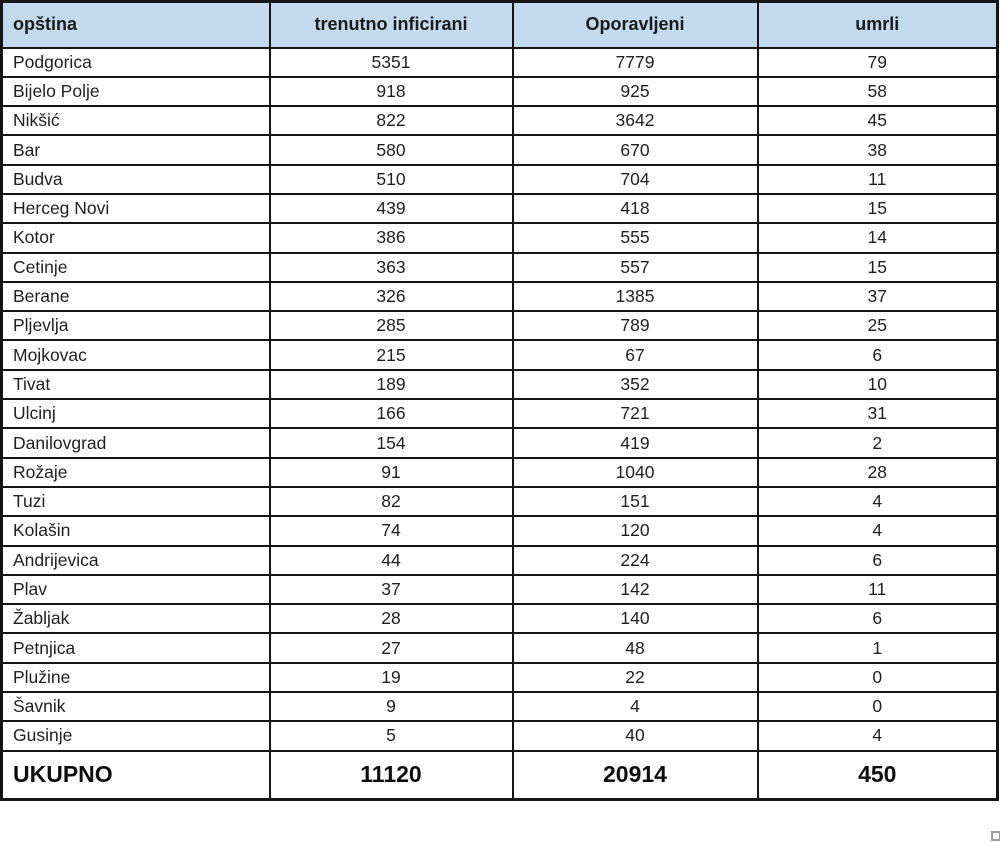 This screenshot has height=842, width=1000. I want to click on table-row: Gusinje 5 40 4, so click(499, 736).